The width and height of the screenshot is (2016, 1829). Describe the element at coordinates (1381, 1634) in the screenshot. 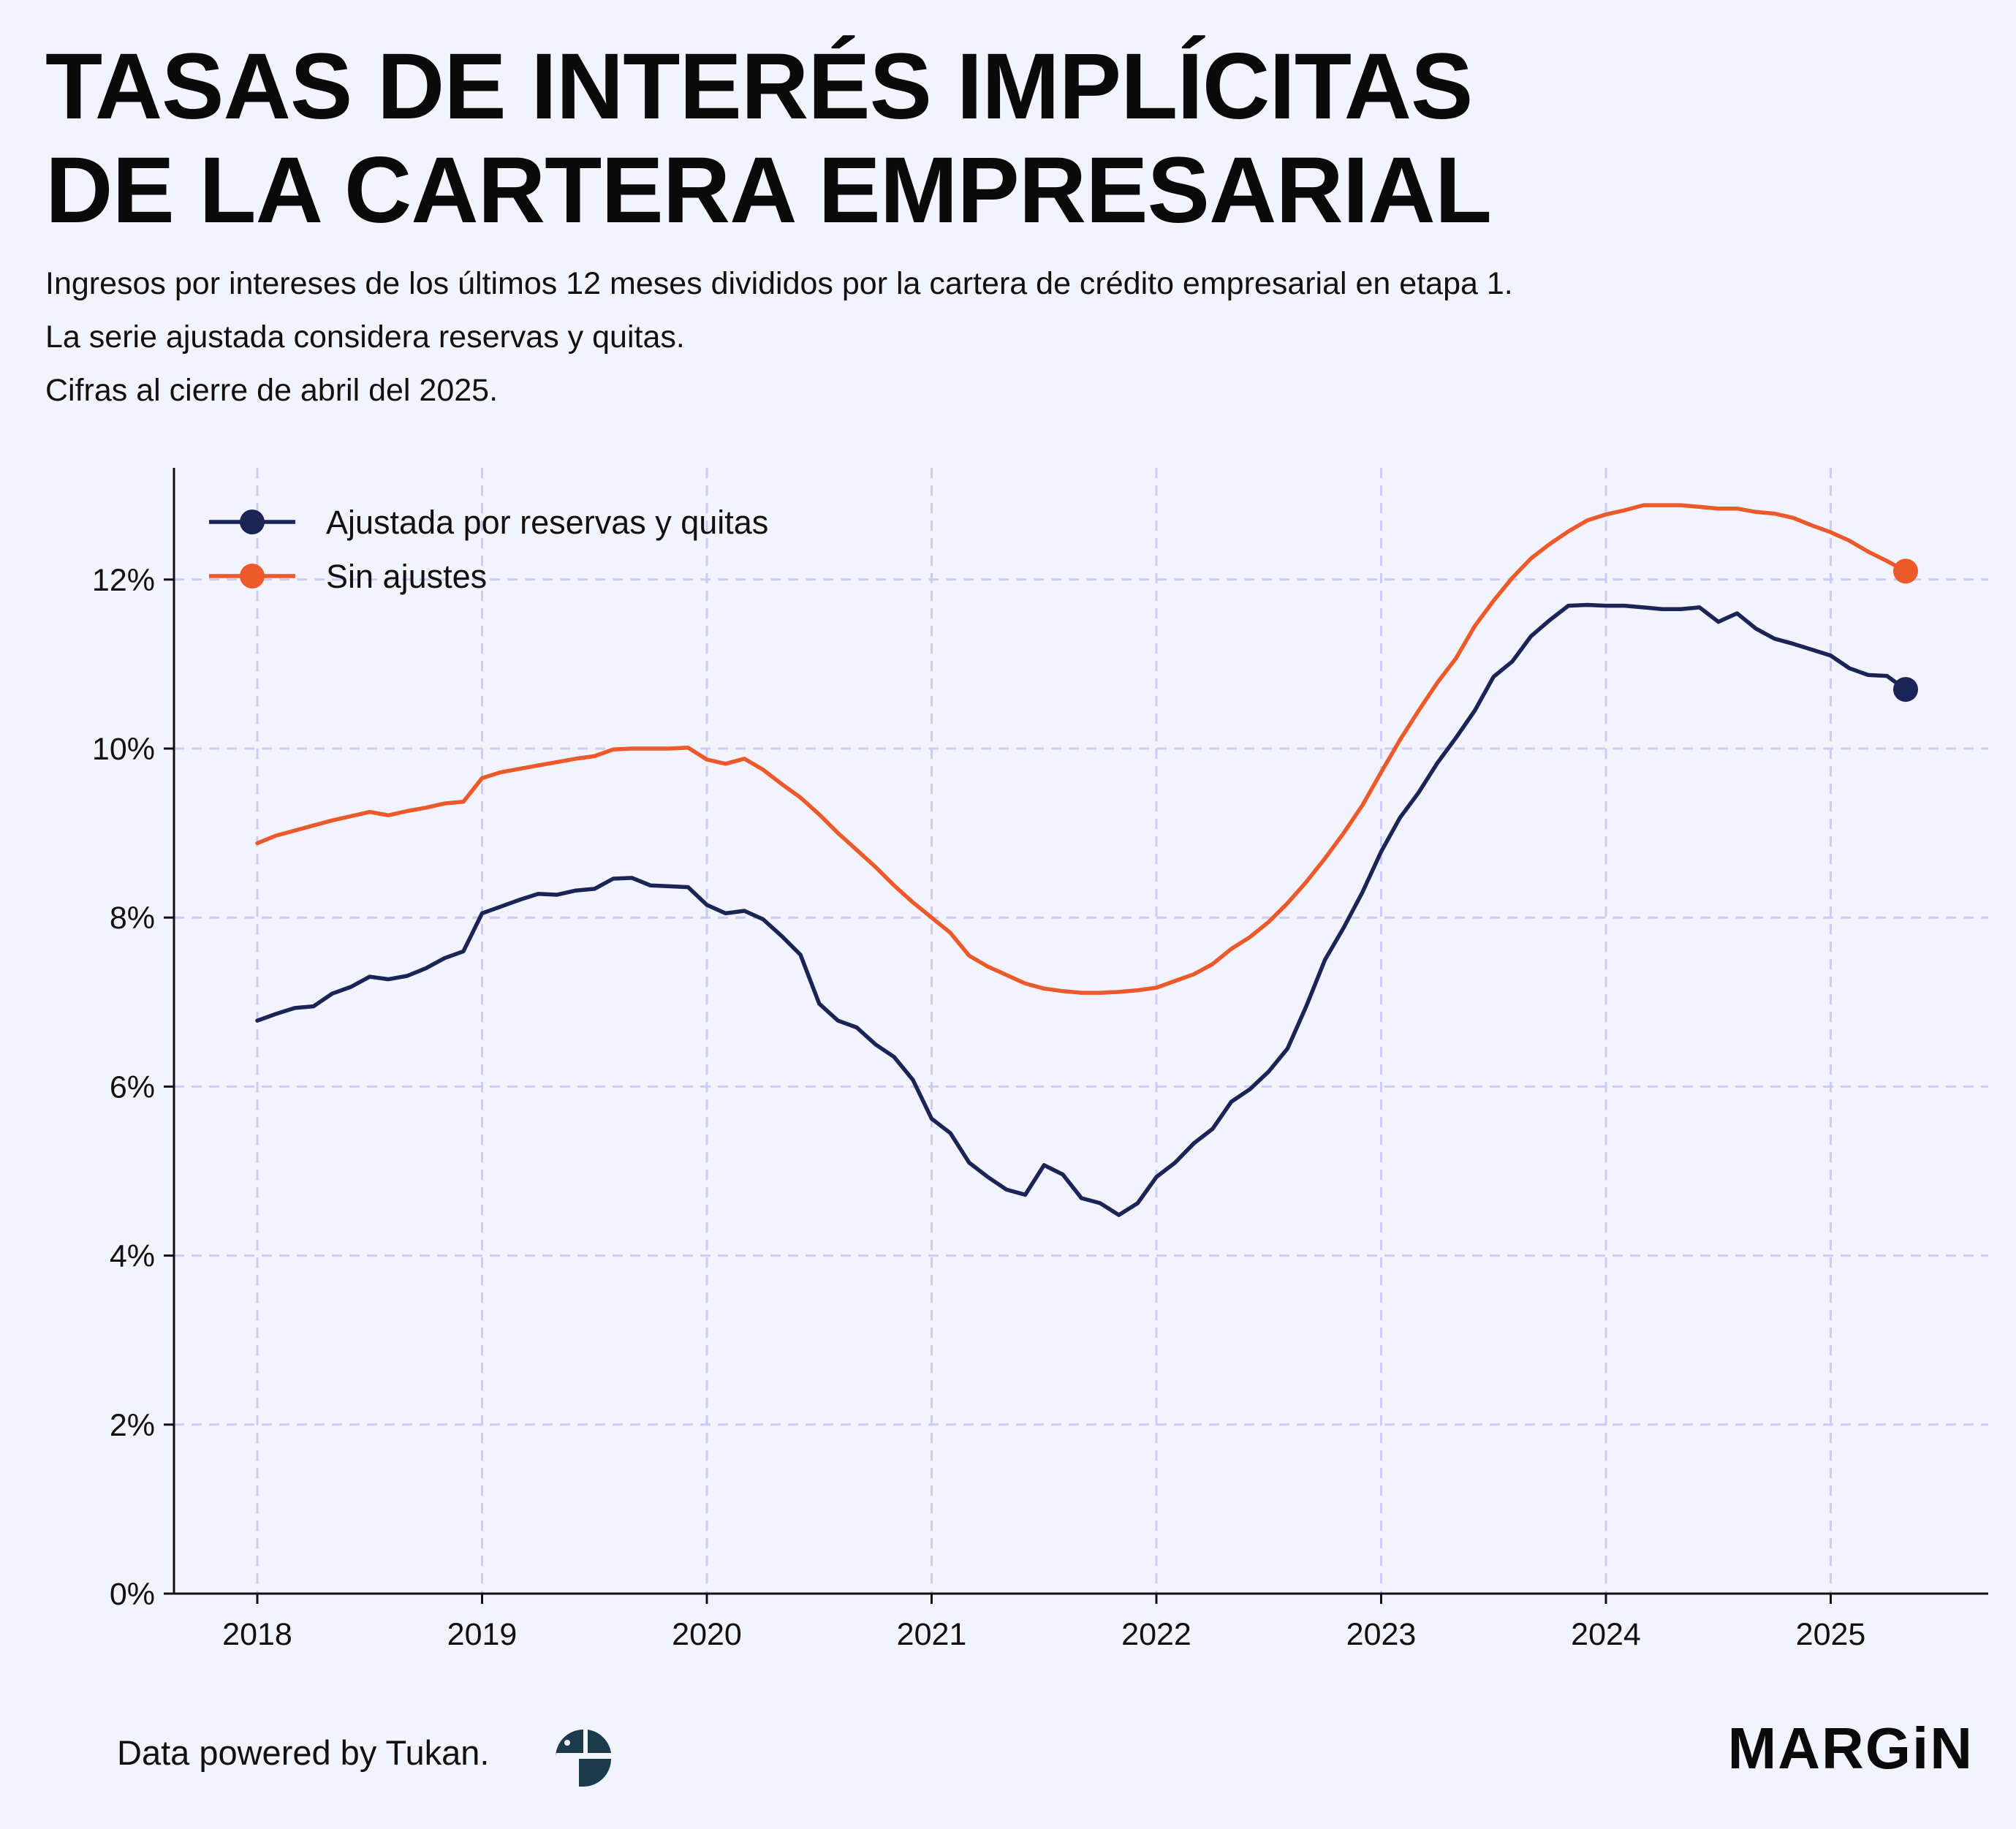

I see `x-tick-label: 2023` at that location.